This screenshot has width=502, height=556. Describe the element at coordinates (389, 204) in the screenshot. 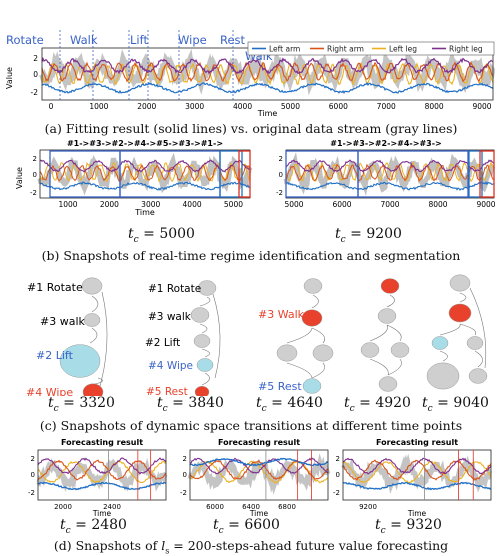

I see `right-x-tick: 7000` at that location.